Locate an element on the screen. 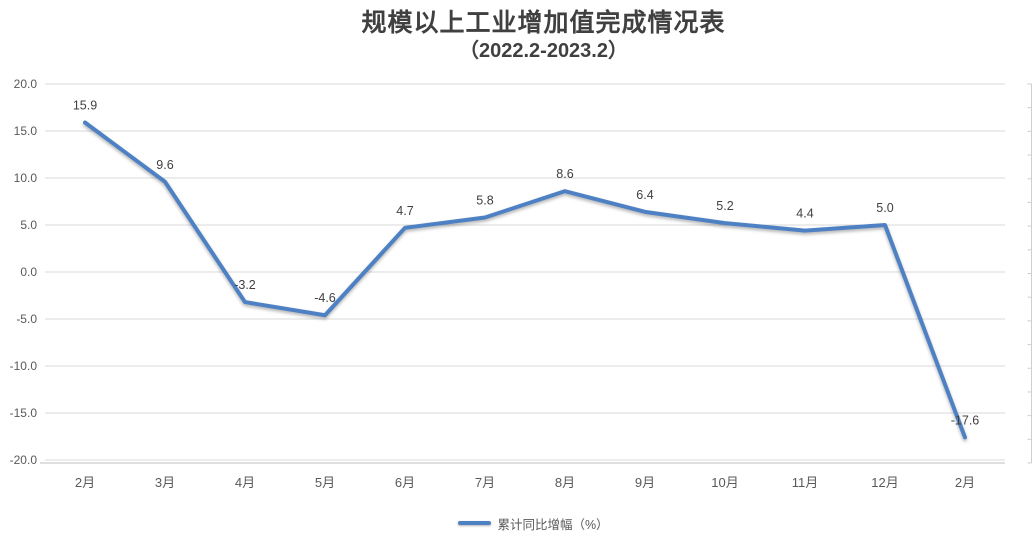  data-label: 5.2 is located at coordinates (724, 206).